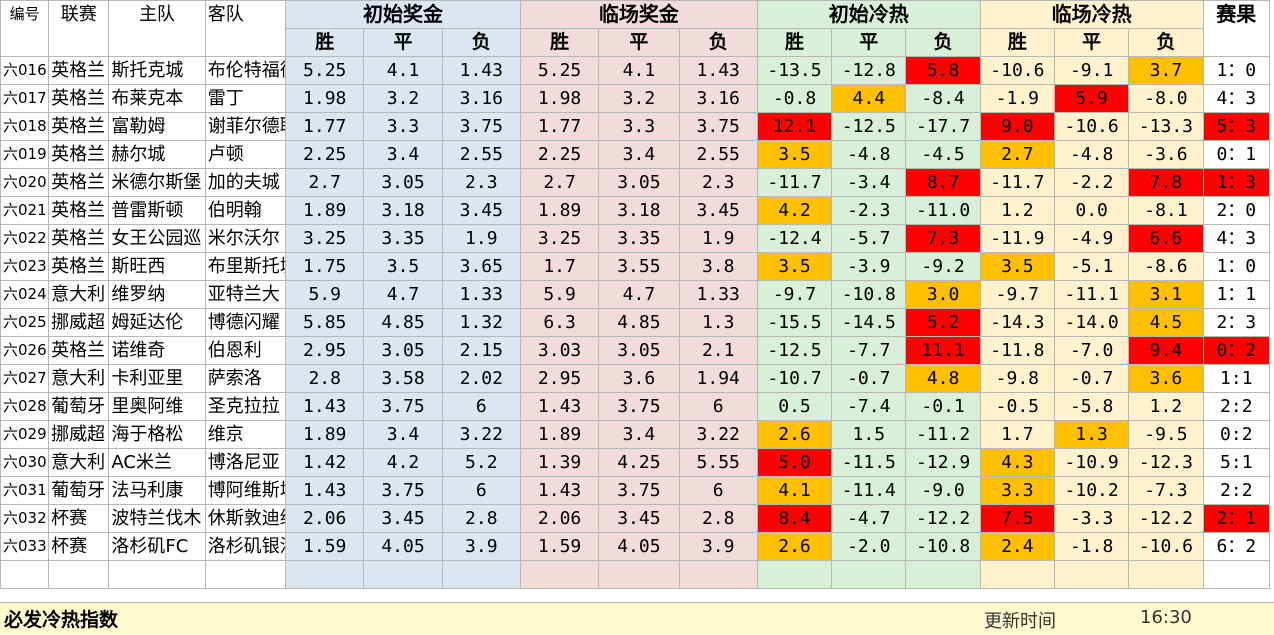  I want to click on home-team-cell: 斯托克城, so click(157, 70).